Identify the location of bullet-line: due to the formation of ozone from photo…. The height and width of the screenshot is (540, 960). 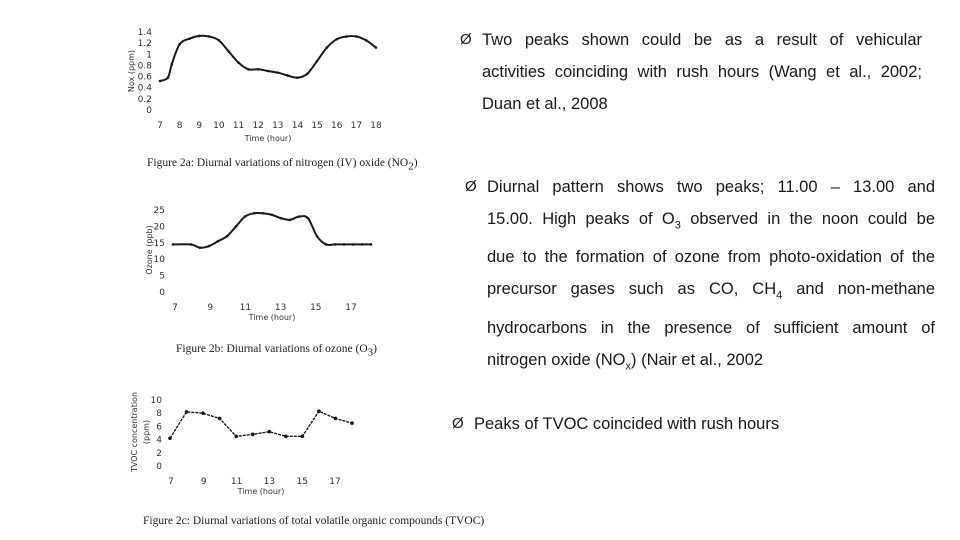
(711, 257).